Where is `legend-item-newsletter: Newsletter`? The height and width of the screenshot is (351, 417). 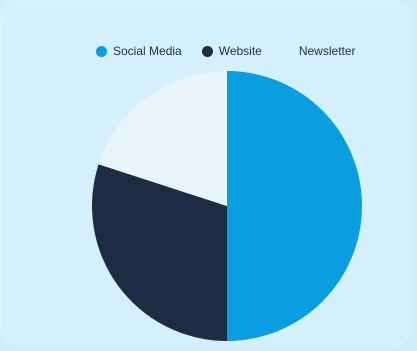
legend-item-newsletter: Newsletter is located at coordinates (319, 51).